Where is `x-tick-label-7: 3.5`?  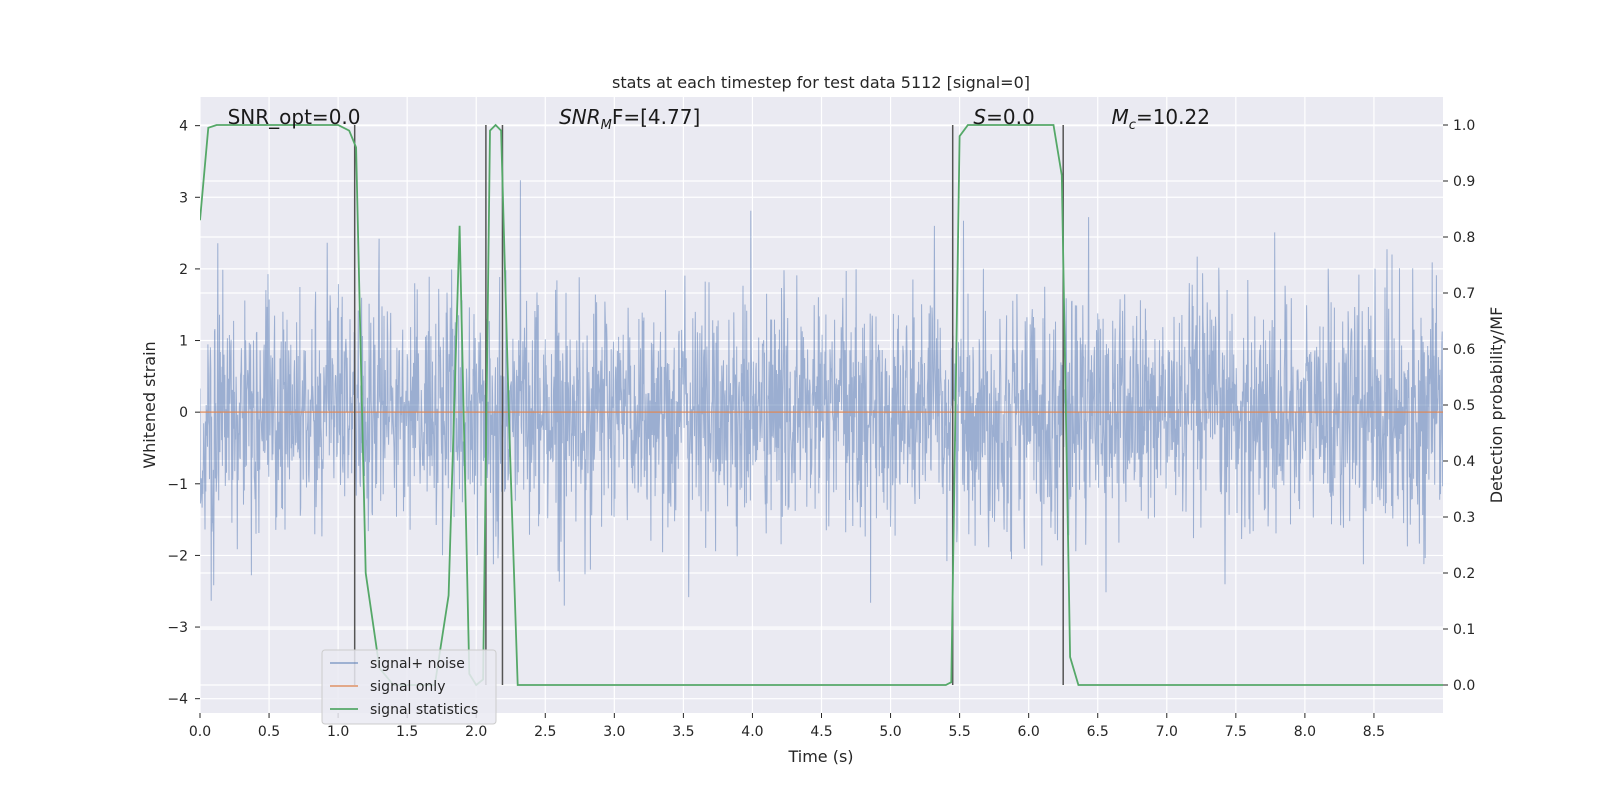
x-tick-label-7: 3.5 is located at coordinates (683, 732).